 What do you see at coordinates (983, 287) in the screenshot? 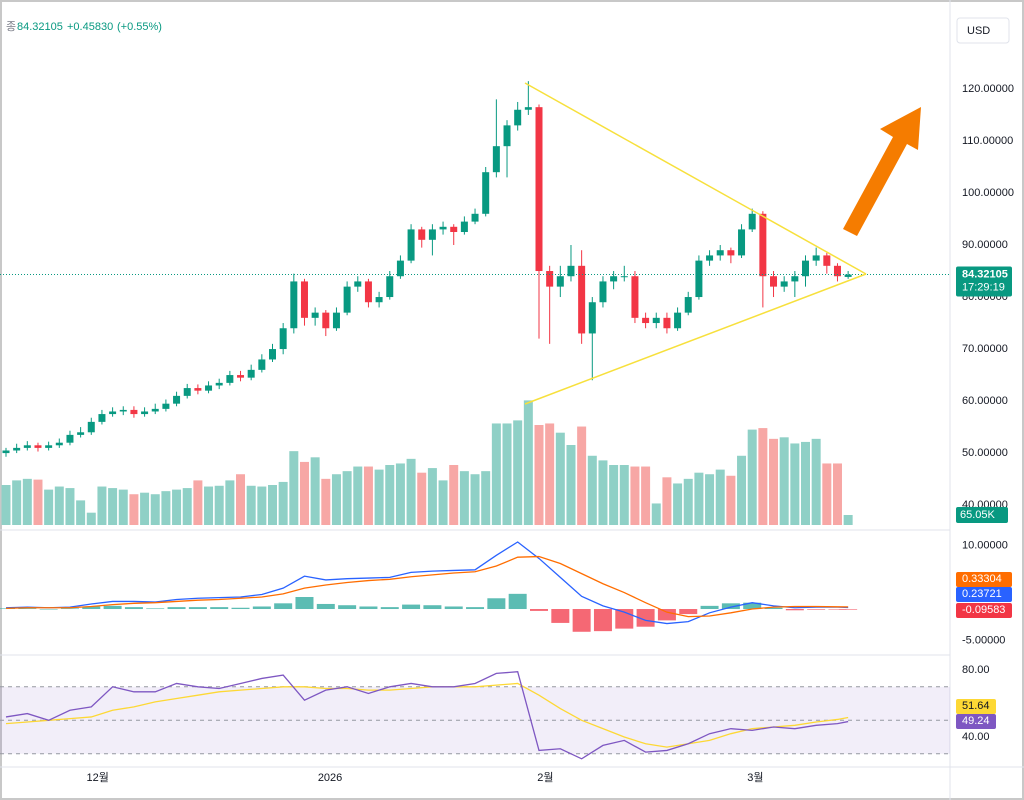
I see `countdown: 17:29:19` at bounding box center [983, 287].